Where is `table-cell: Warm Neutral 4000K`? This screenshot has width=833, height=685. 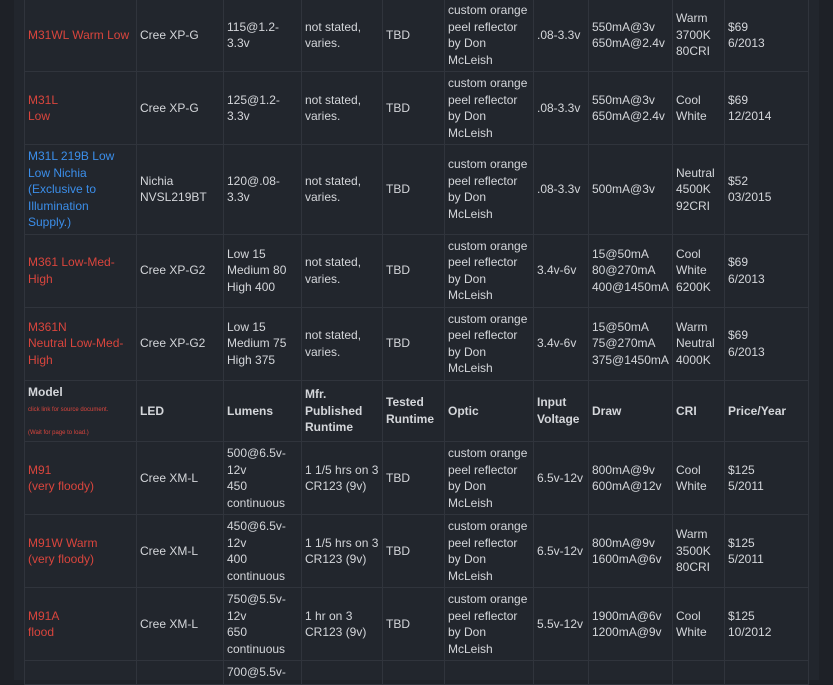 table-cell: Warm Neutral 4000K is located at coordinates (698, 343).